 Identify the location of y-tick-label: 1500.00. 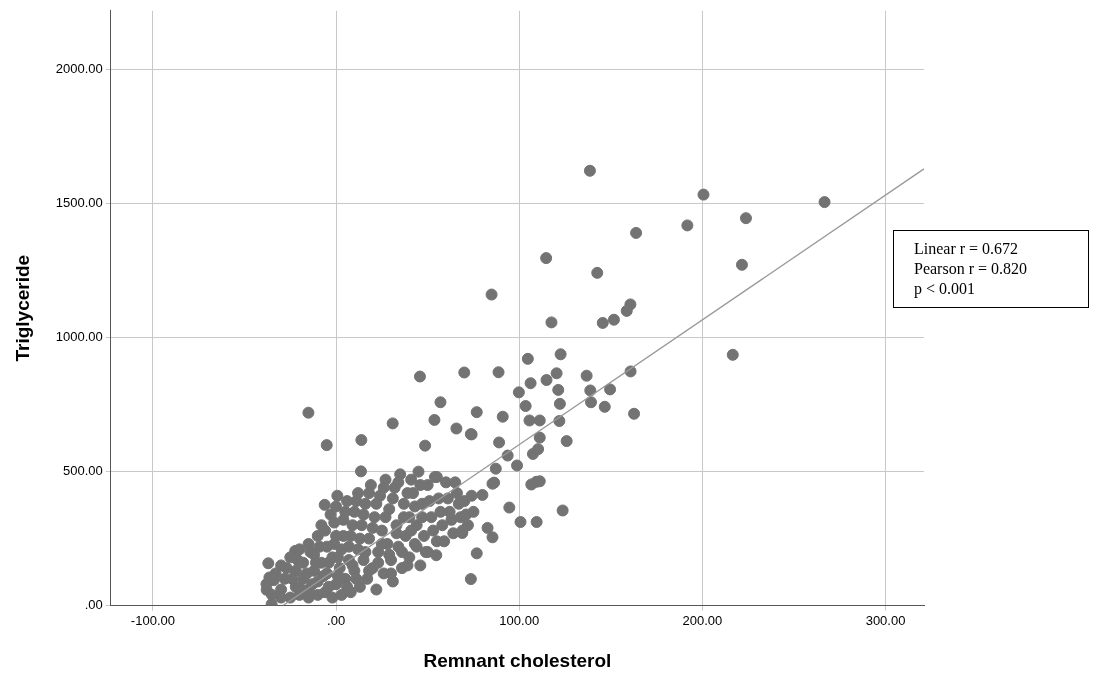
(79, 203).